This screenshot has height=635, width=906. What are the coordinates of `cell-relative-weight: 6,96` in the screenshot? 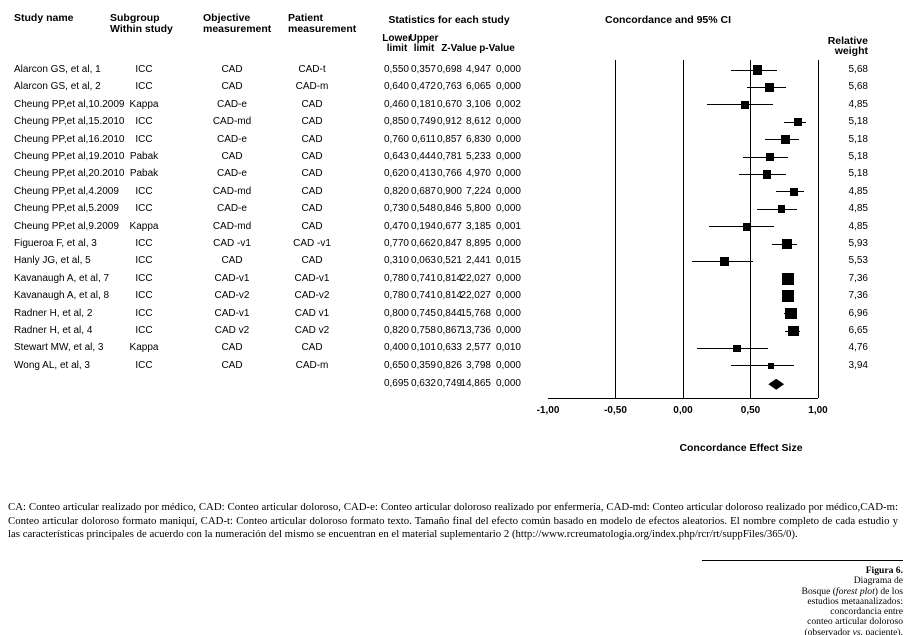 It's located at (858, 313).